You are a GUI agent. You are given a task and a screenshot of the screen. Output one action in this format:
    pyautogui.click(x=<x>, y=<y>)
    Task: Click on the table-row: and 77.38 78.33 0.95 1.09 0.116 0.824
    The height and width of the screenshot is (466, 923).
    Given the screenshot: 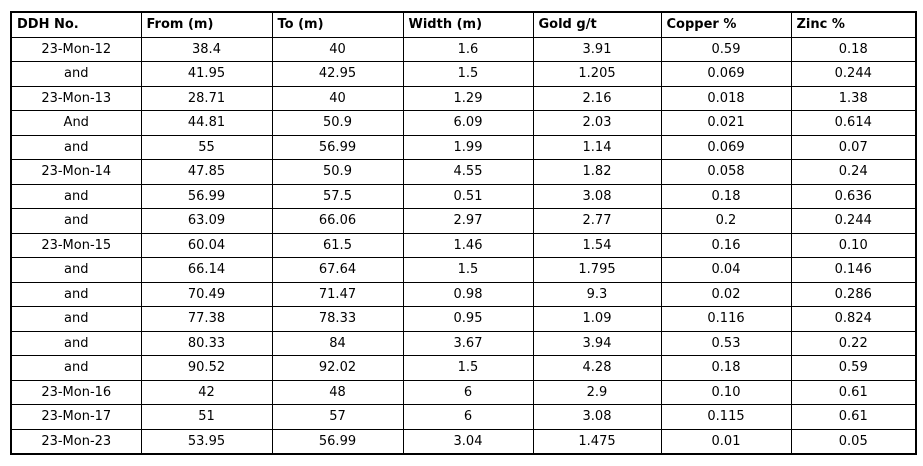 What is the action you would take?
    pyautogui.click(x=463, y=319)
    